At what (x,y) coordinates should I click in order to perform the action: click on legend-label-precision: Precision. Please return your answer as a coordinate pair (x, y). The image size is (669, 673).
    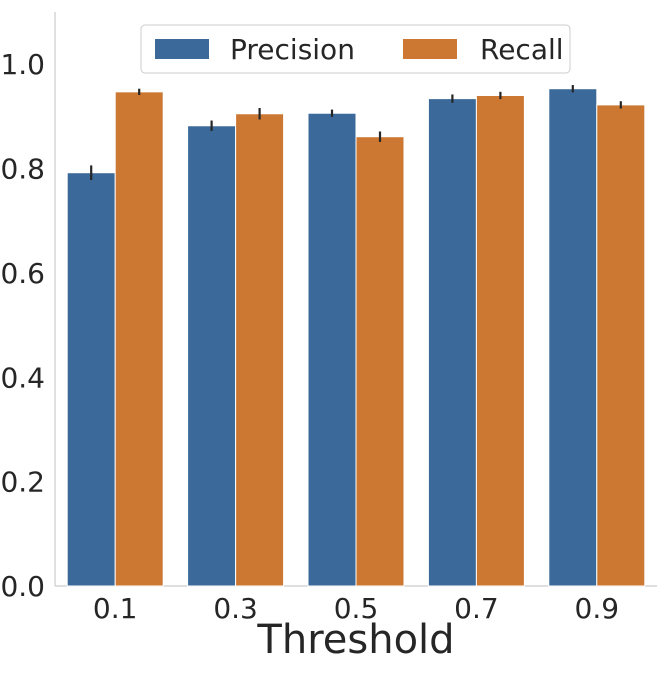
    Looking at the image, I should click on (292, 49).